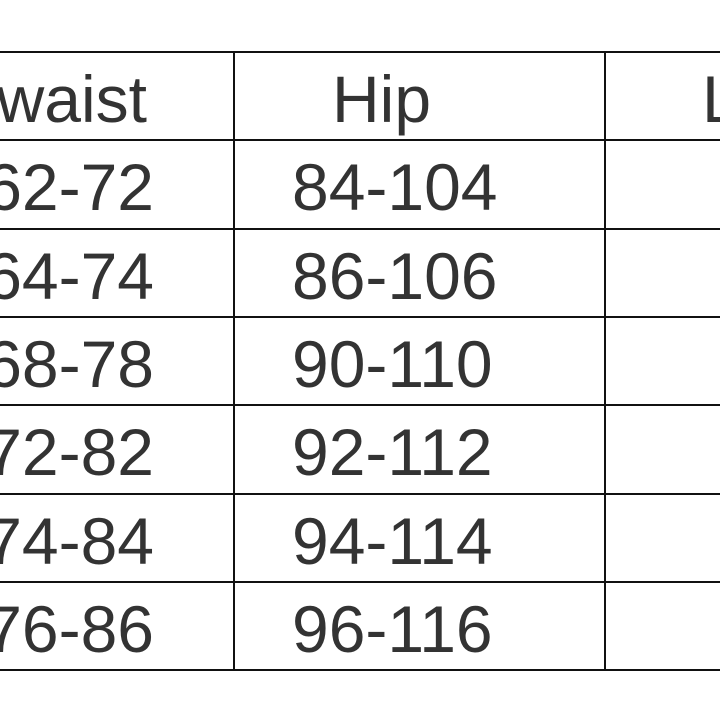  I want to click on cell-hip: 86-106, so click(395, 275).